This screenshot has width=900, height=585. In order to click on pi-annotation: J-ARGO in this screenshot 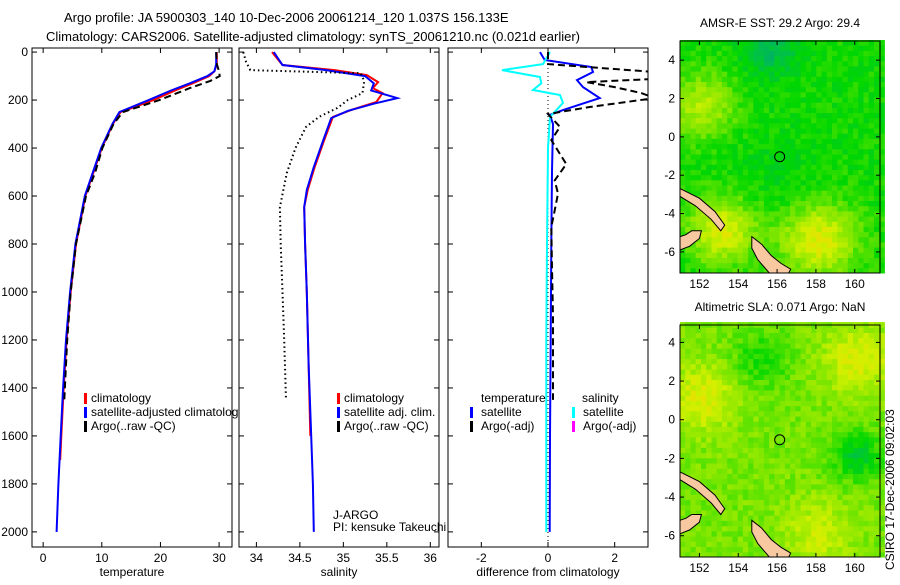, I will do `click(355, 515)`.